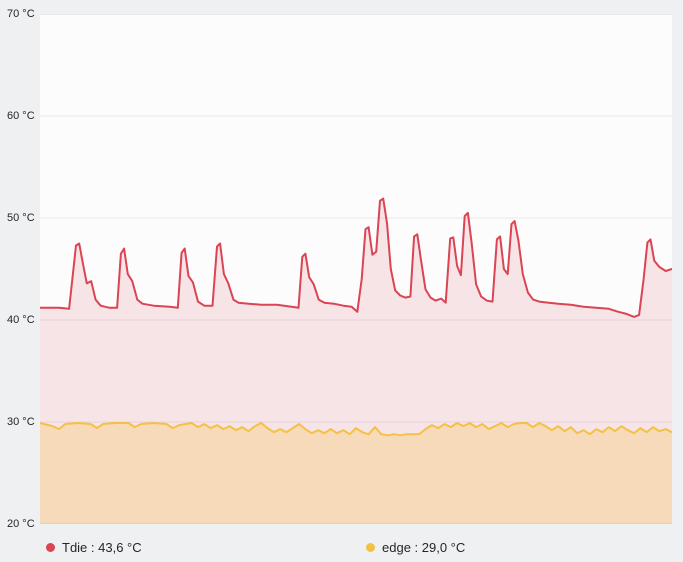 The image size is (683, 562). What do you see at coordinates (102, 547) in the screenshot?
I see `tdie-legend-label: Tdie : 43,6 °C` at bounding box center [102, 547].